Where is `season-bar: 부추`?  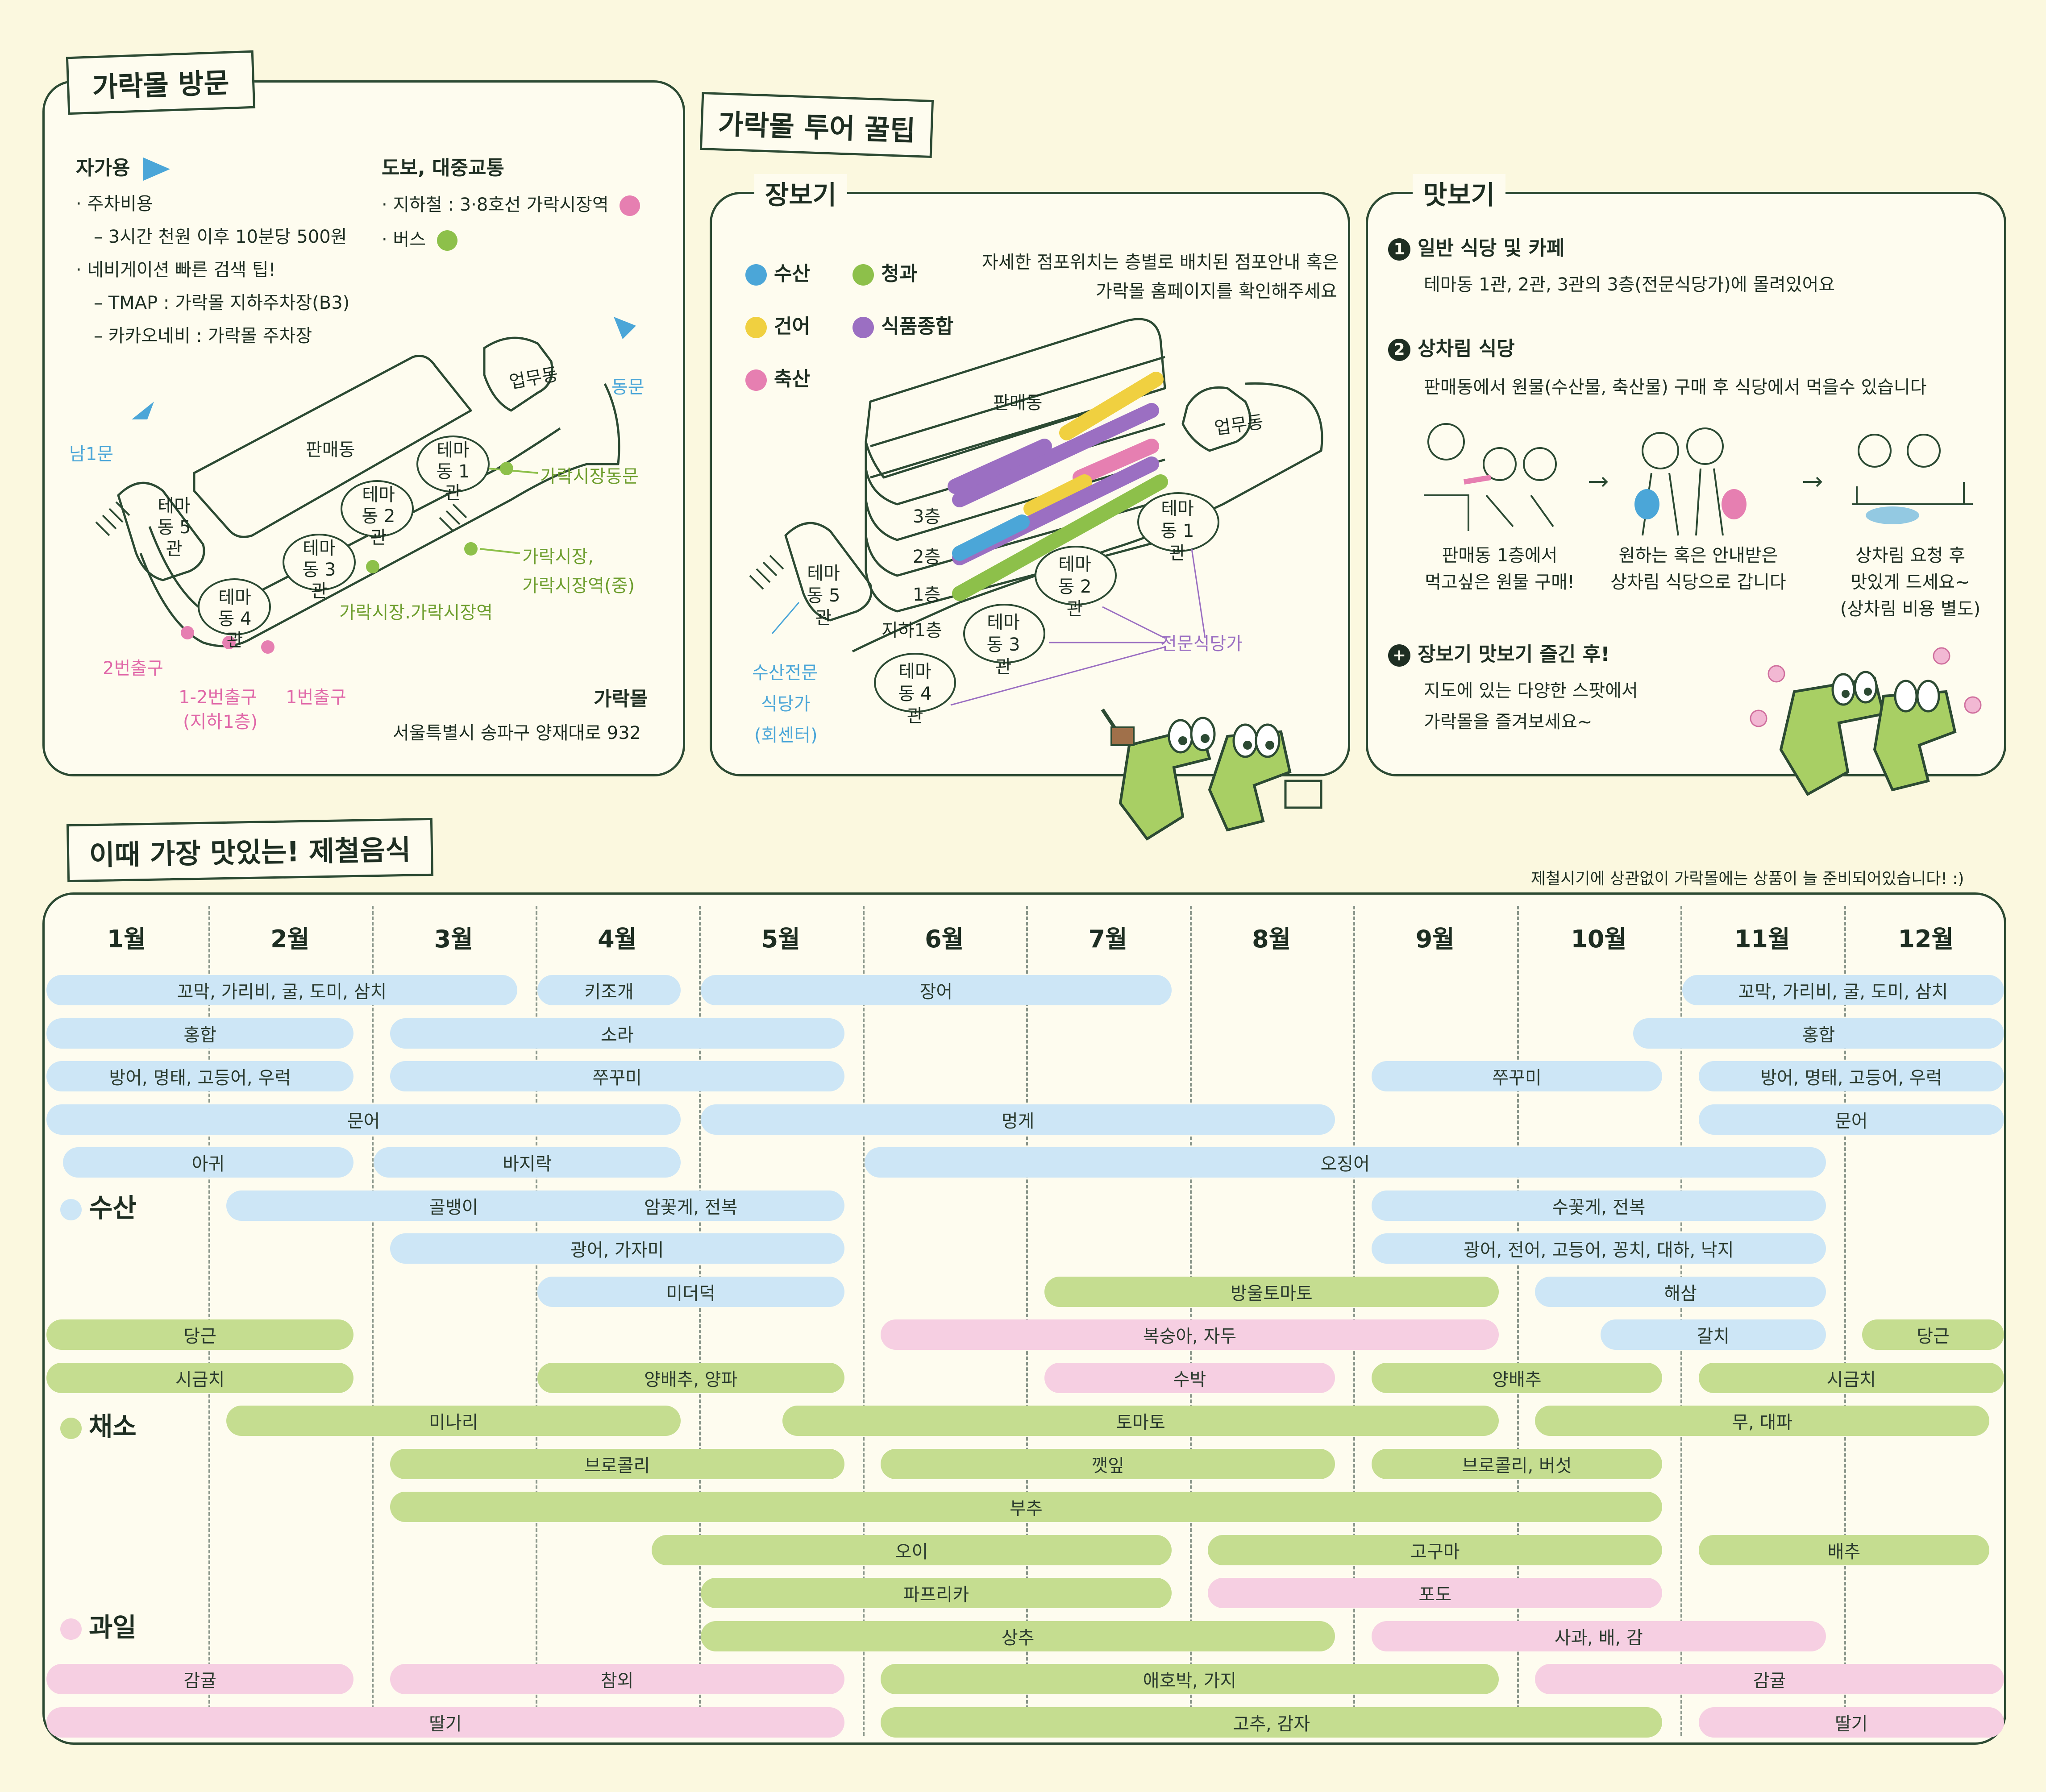
season-bar: 부추 is located at coordinates (1026, 1507).